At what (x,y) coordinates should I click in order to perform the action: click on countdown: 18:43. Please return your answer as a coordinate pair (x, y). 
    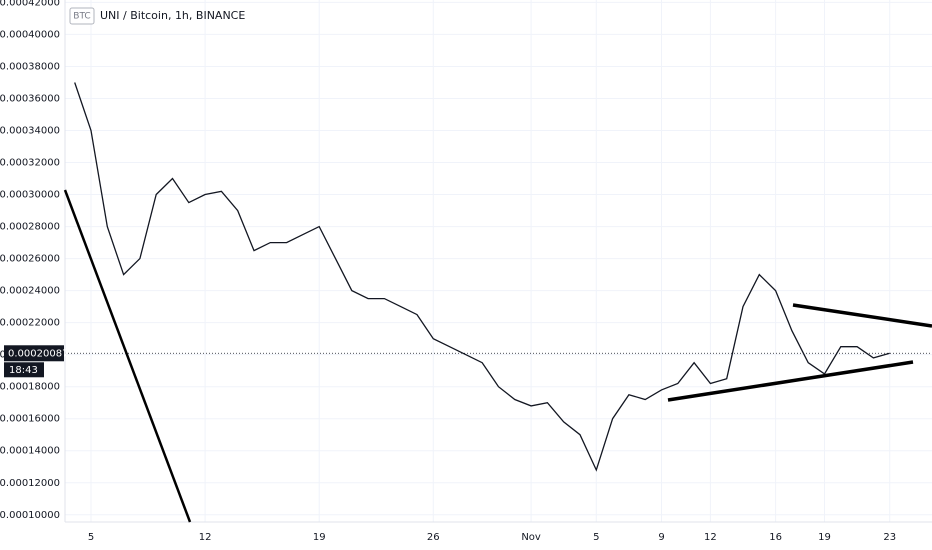
    Looking at the image, I should click on (23, 370).